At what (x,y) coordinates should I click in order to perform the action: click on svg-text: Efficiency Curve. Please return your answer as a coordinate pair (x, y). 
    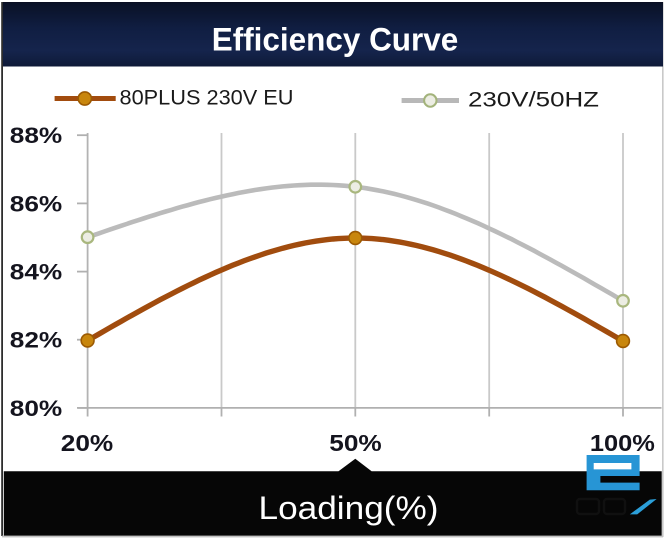
    Looking at the image, I should click on (335, 39).